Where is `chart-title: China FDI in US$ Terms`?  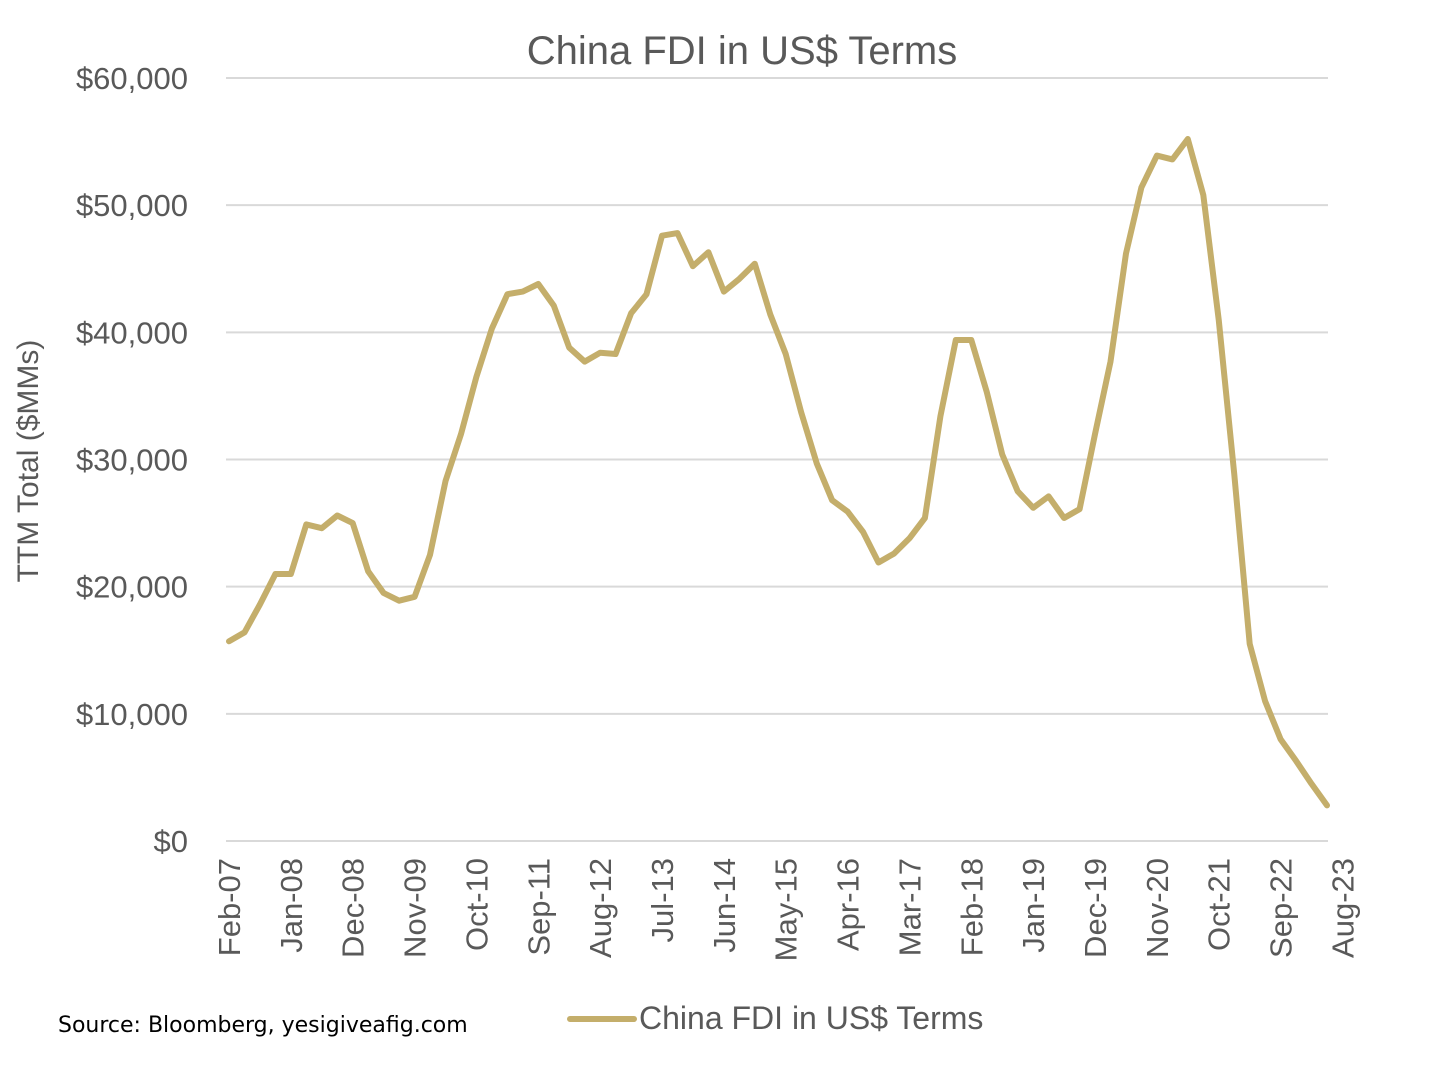
chart-title: China FDI in US$ Terms is located at coordinates (742, 51).